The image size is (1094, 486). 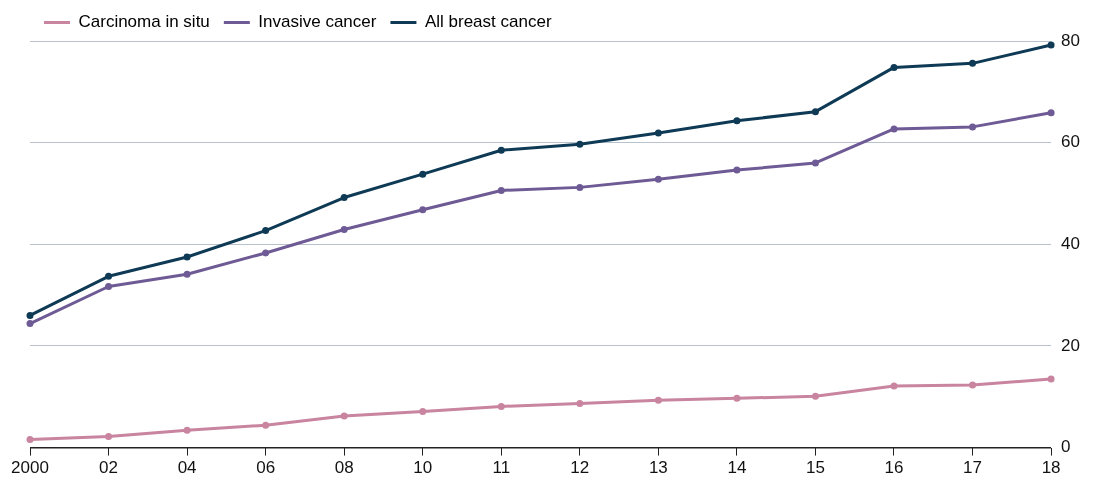 I want to click on x-tick-label: 08, so click(x=344, y=468).